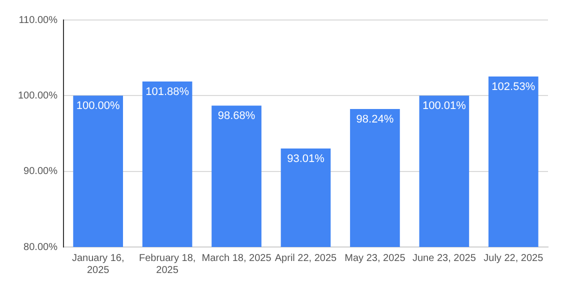 The image size is (570, 293). I want to click on x-tick-label: January 16, 2025, so click(98, 264).